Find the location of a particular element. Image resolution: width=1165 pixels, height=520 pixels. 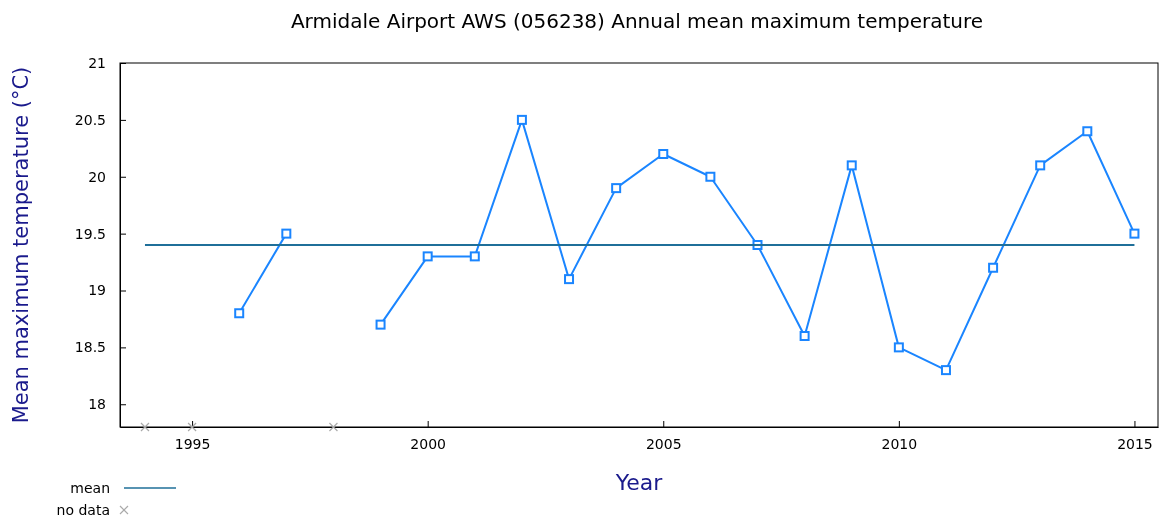

y-tick-label: 20.5 is located at coordinates (90, 119).